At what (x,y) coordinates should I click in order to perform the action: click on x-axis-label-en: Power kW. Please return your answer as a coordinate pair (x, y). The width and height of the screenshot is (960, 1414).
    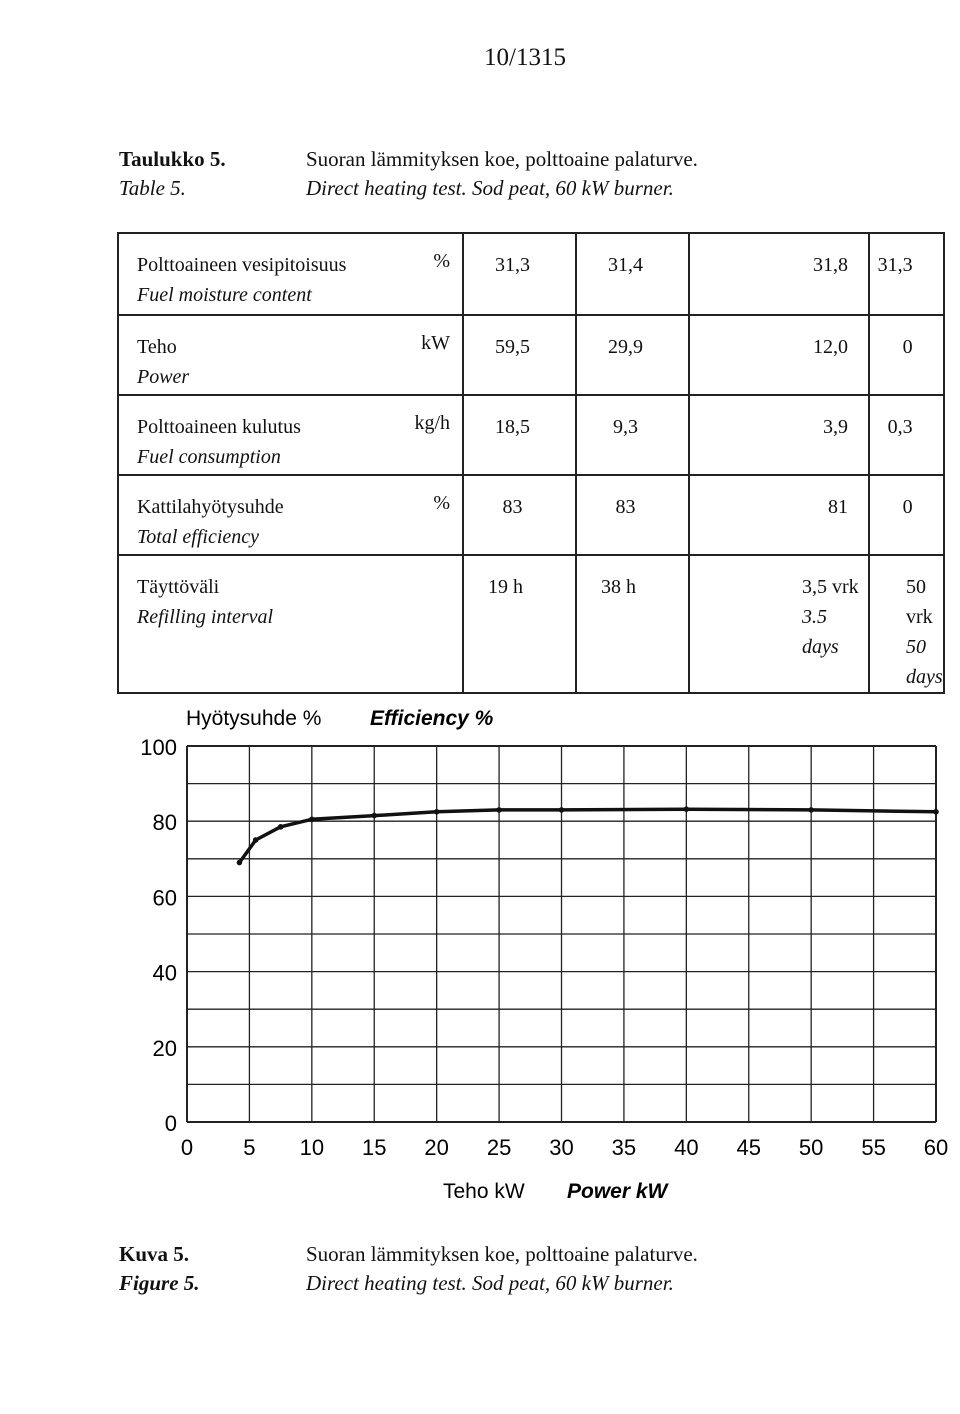
    Looking at the image, I should click on (618, 1191).